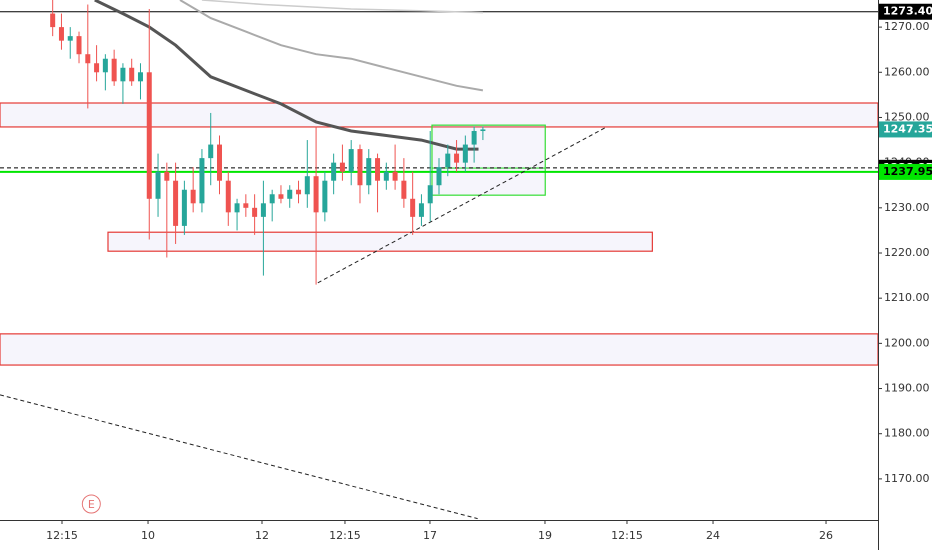 Image resolution: width=932 pixels, height=550 pixels. I want to click on y-tick-label: 1180.00, so click(907, 433).